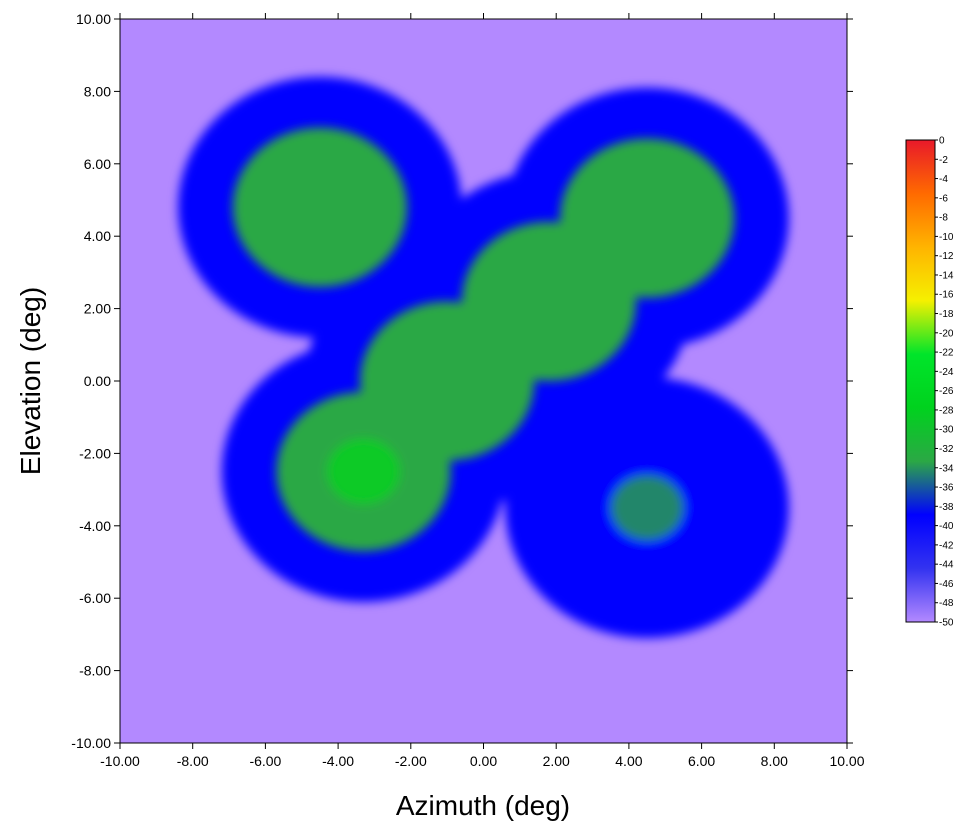 The image size is (971, 830). Describe the element at coordinates (946, 507) in the screenshot. I see `colorbar-label: -38` at that location.